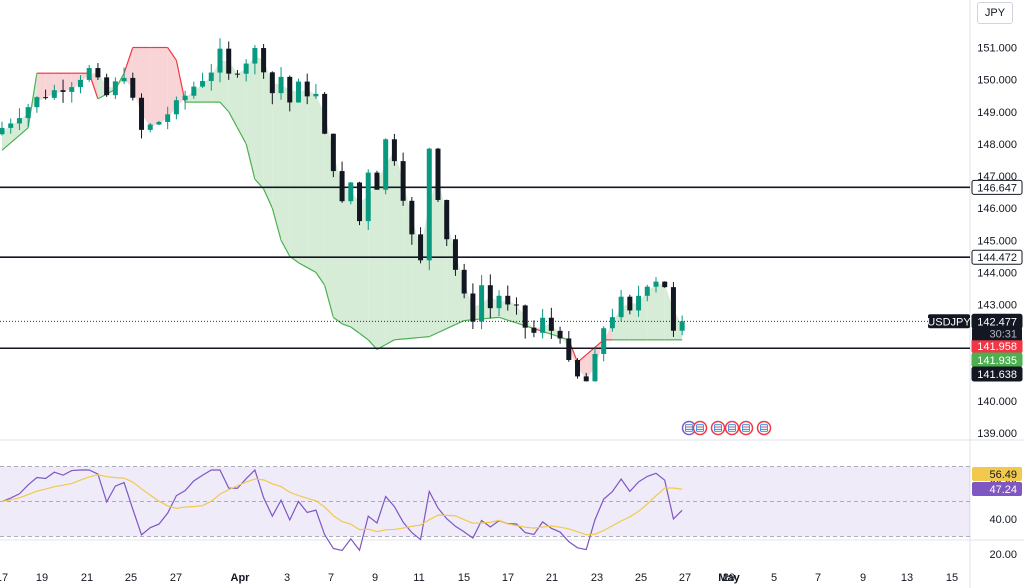  Describe the element at coordinates (995, 13) in the screenshot. I see `currency-selector: JPY` at that location.